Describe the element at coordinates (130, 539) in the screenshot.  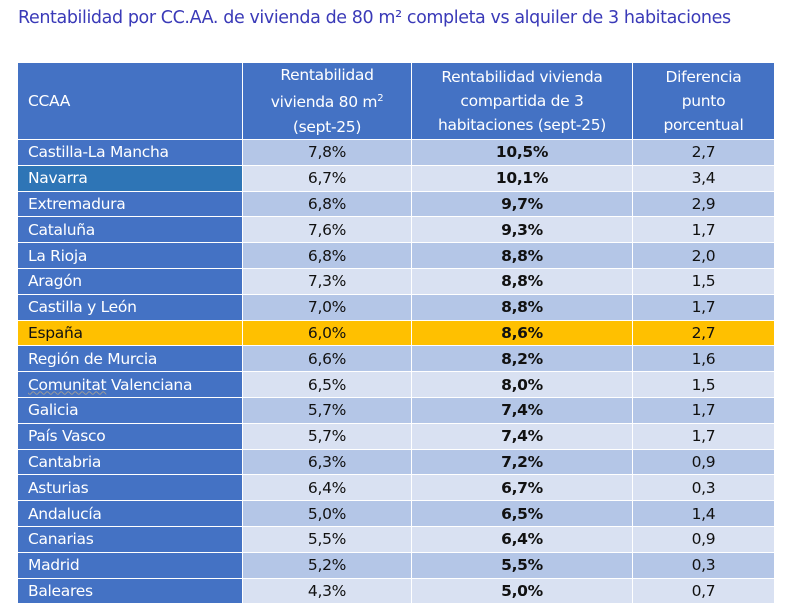
I see `cell-ccaa: Canarias` at that location.